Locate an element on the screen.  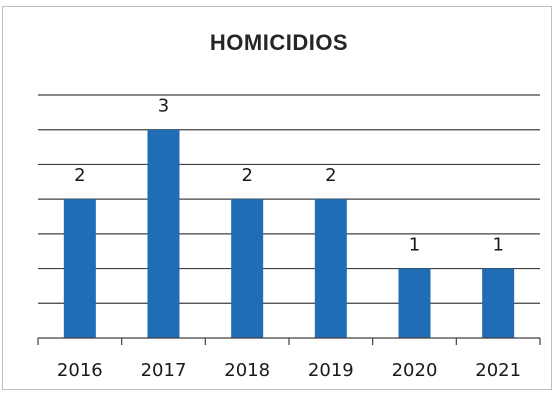
bar-2020 is located at coordinates (414, 303).